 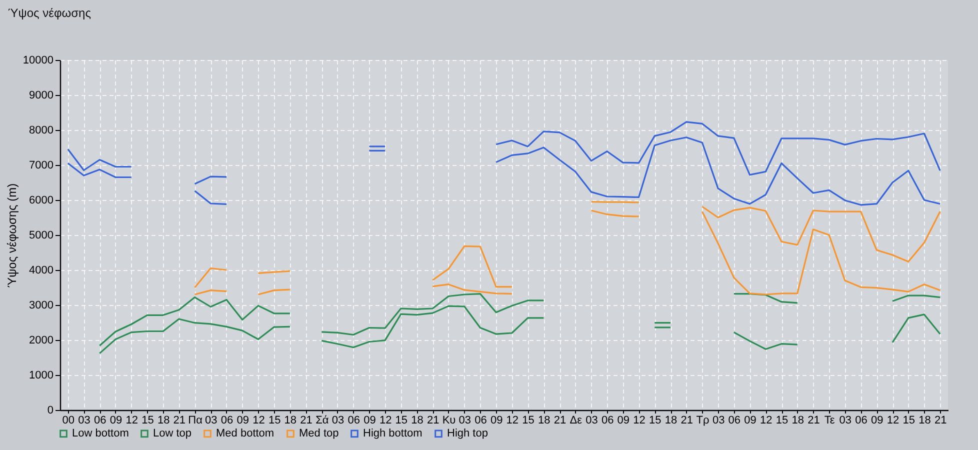 I want to click on y-tick-label: 9000, so click(x=41, y=96).